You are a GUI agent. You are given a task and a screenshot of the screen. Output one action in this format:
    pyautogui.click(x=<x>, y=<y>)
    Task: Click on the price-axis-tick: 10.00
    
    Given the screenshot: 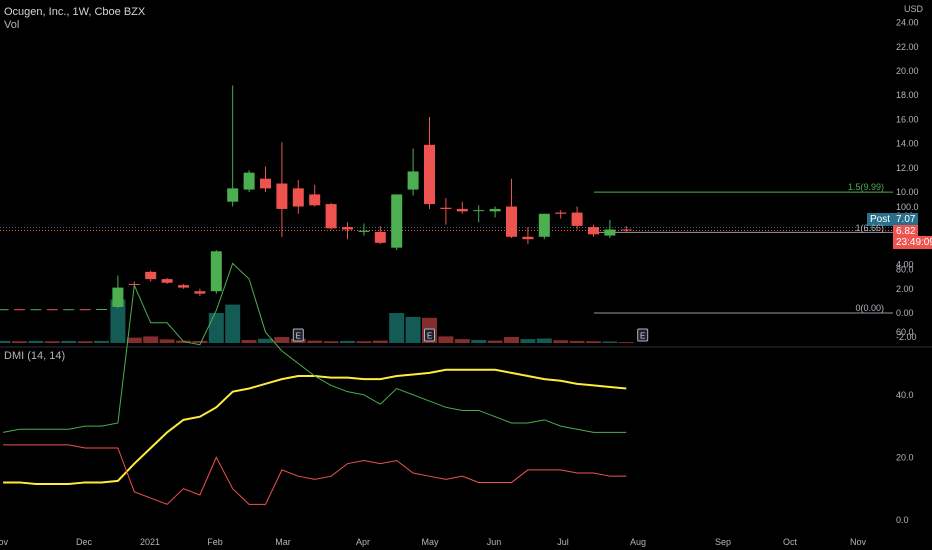 What is the action you would take?
    pyautogui.click(x=907, y=192)
    